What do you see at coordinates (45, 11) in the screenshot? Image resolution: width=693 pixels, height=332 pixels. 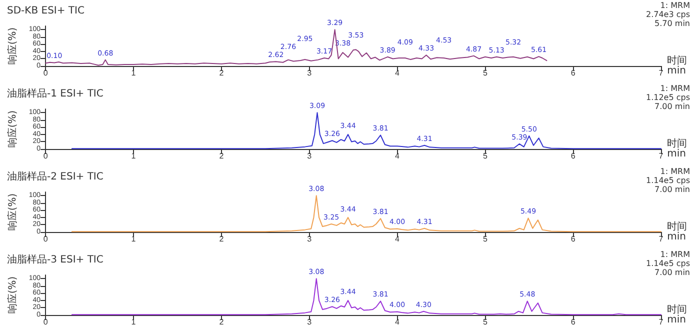 I see `chart-title: SD-KB ESI+ TIC` at bounding box center [45, 11].